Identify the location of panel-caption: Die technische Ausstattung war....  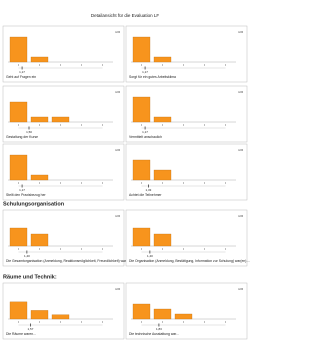
(154, 334).